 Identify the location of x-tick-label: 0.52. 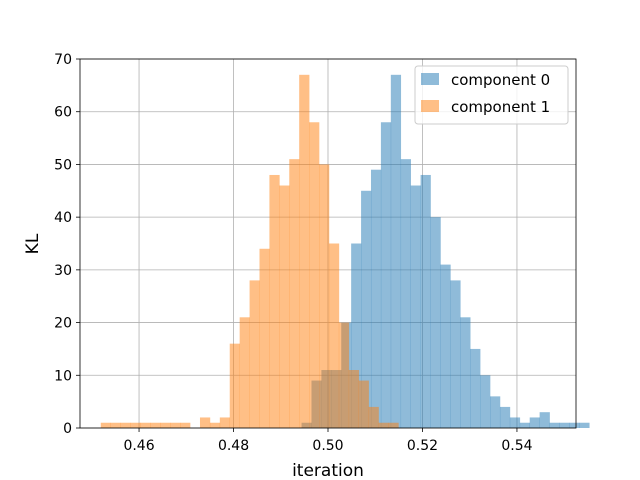
(422, 446).